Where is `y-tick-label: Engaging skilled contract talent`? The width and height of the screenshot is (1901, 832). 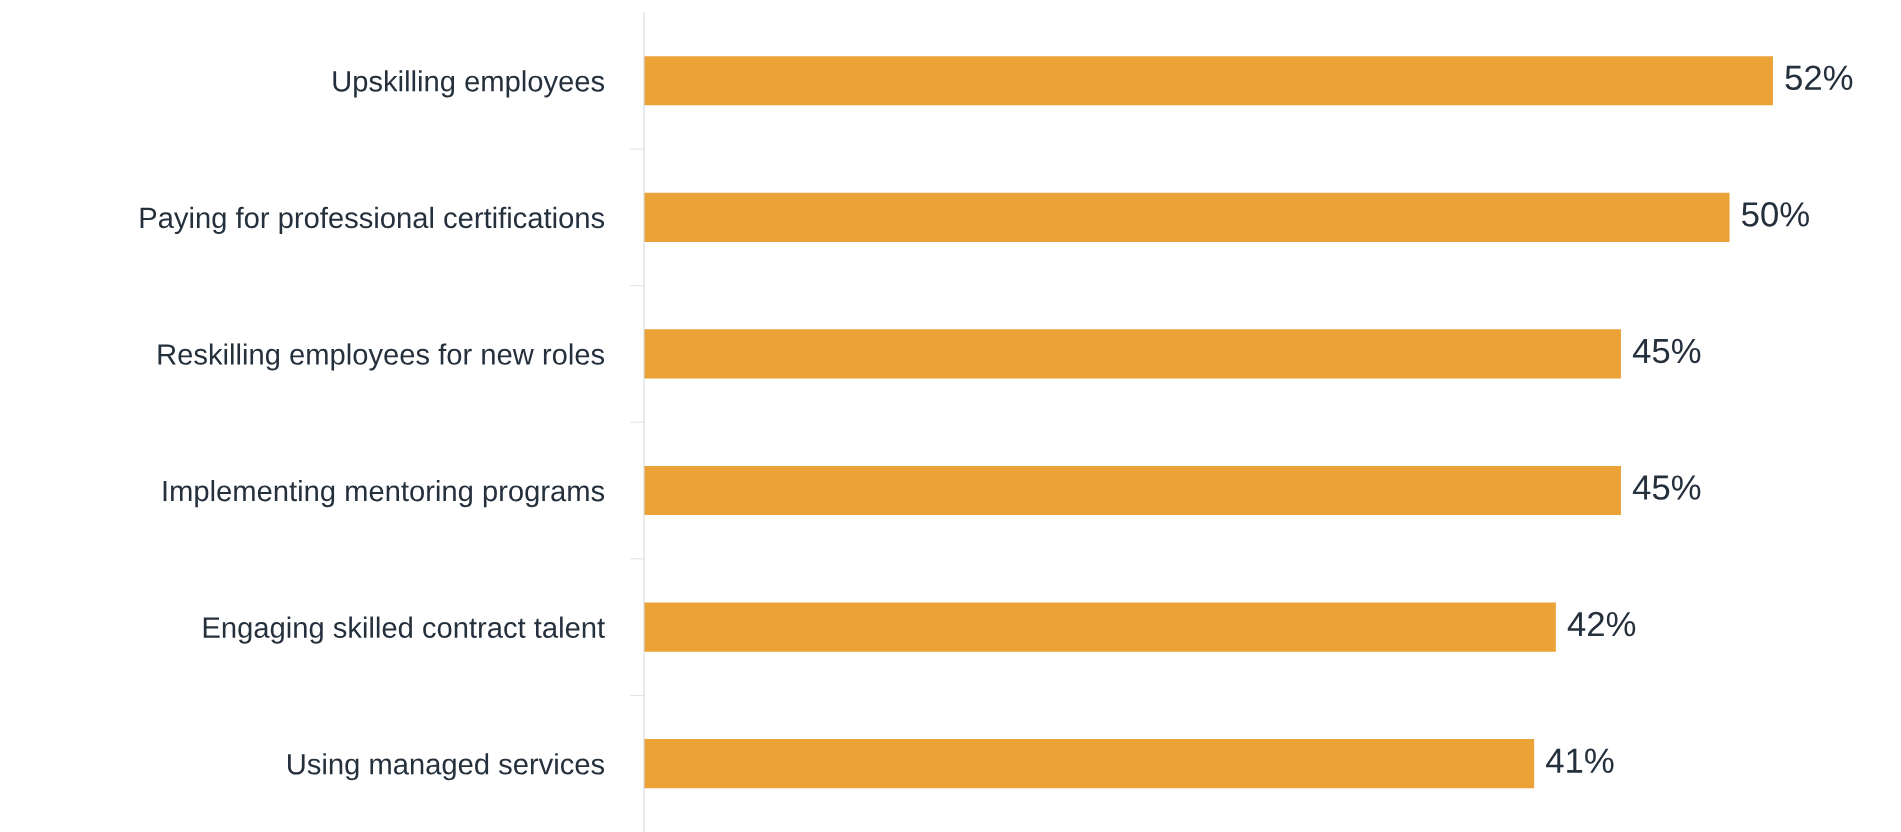
y-tick-label: Engaging skilled contract talent is located at coordinates (404, 630).